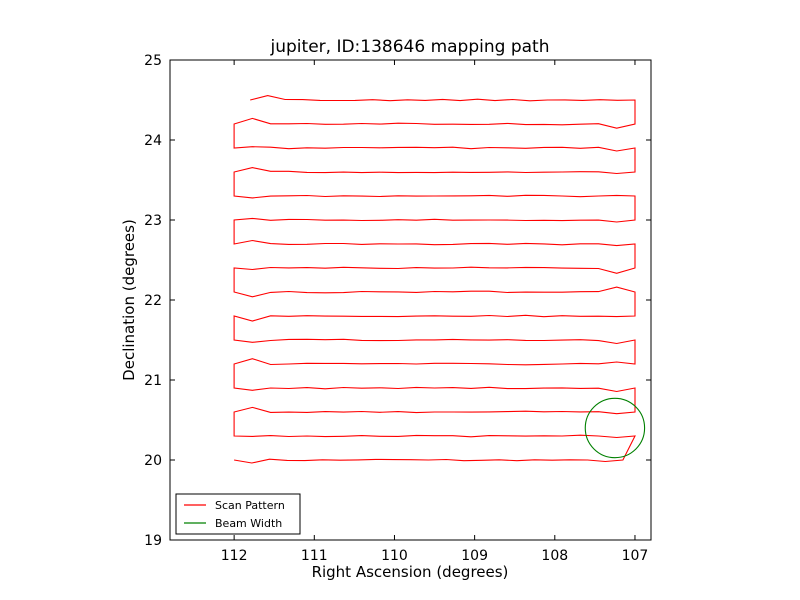 This screenshot has width=800, height=600. Describe the element at coordinates (248, 523) in the screenshot. I see `legend-label: Beam Width` at that location.